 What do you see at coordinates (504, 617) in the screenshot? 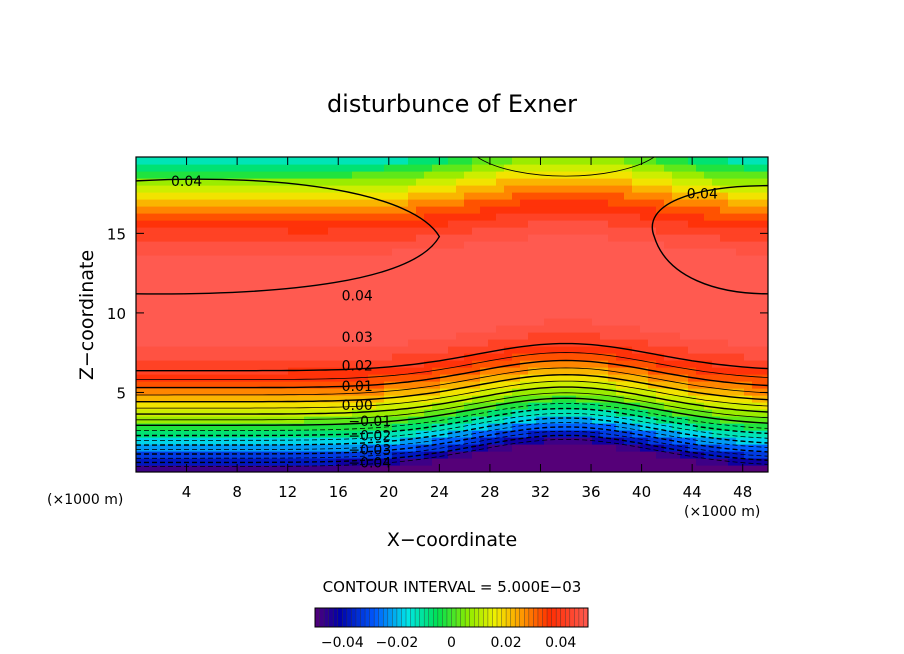
I see `colorbar-swatch` at bounding box center [504, 617].